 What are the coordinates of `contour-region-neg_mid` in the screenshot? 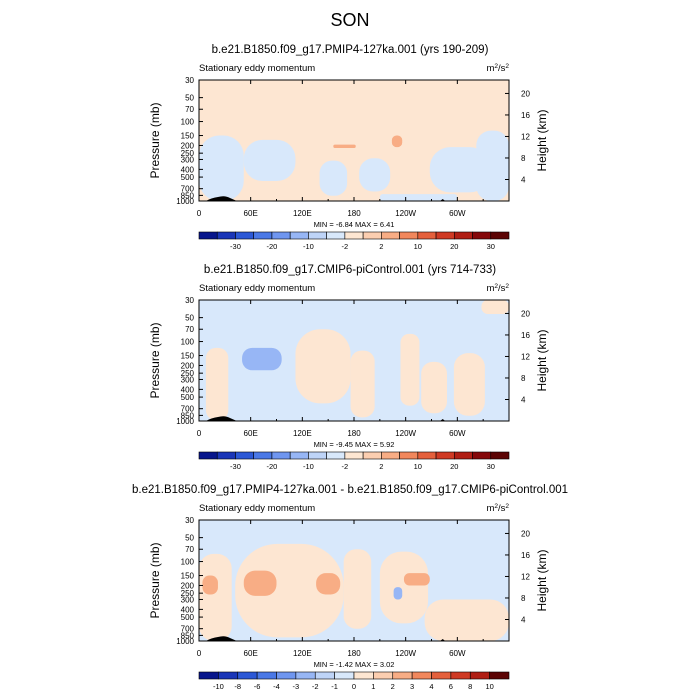 It's located at (398, 593).